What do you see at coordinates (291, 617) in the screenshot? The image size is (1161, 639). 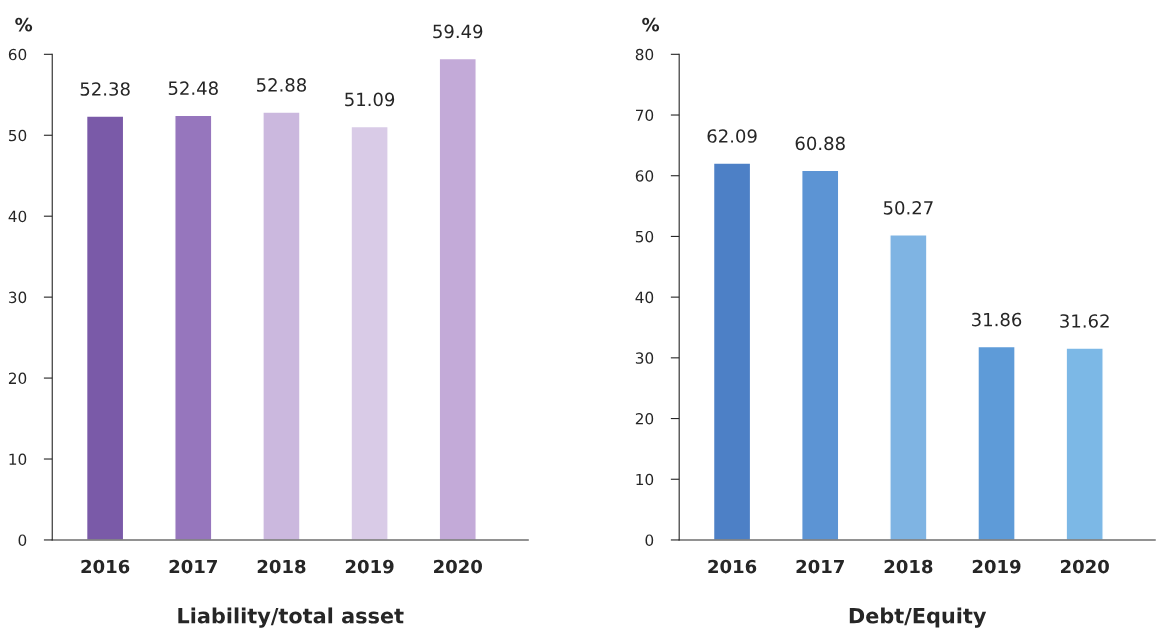 I see `x-axis-title: Liability/total asset` at bounding box center [291, 617].